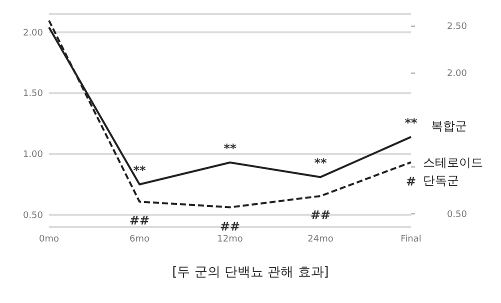  Describe the element at coordinates (453, 171) in the screenshot. I see `series-label: 스테로이드 단독군` at that location.